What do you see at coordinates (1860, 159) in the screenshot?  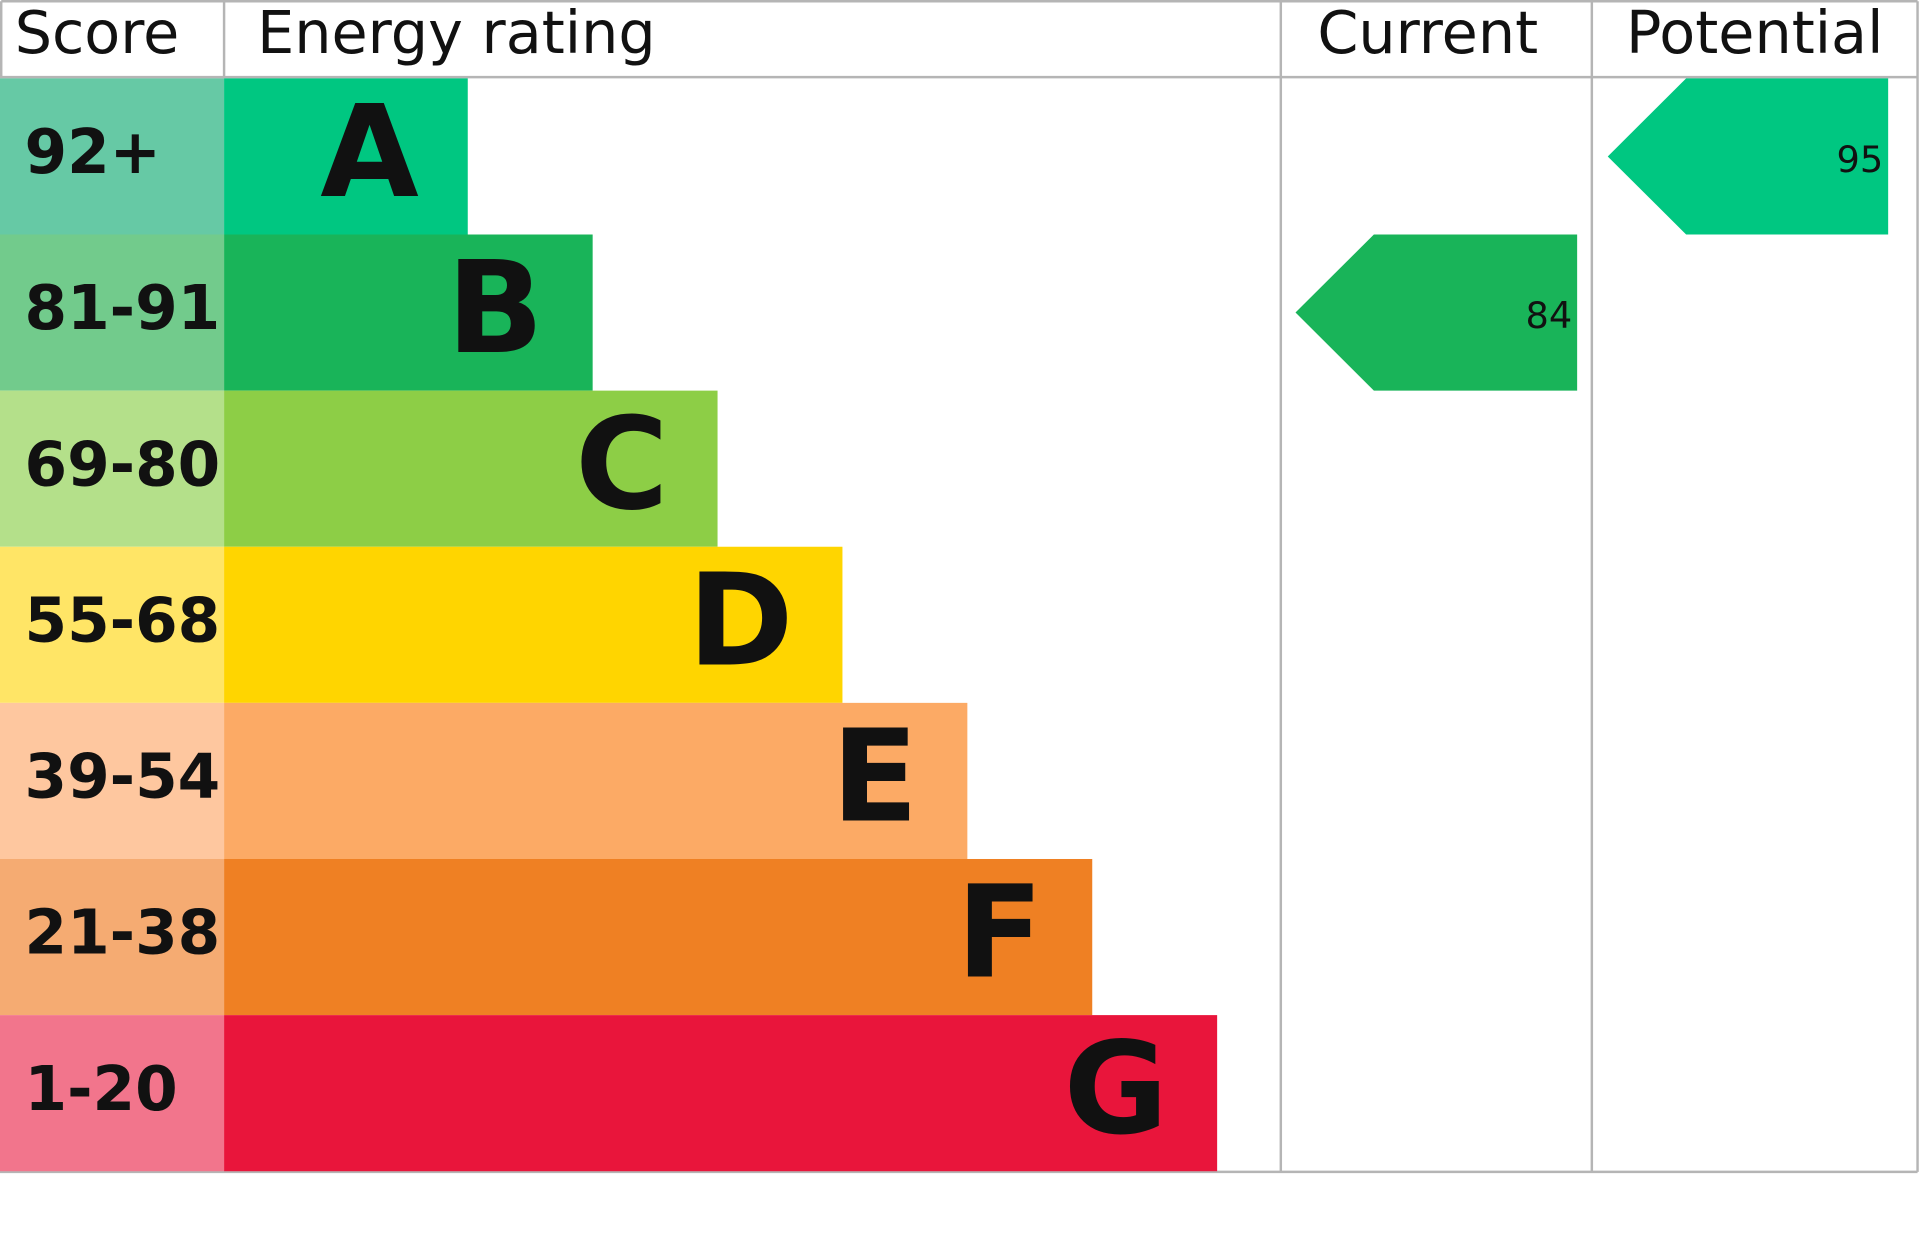 I see `potential-value: 95` at bounding box center [1860, 159].